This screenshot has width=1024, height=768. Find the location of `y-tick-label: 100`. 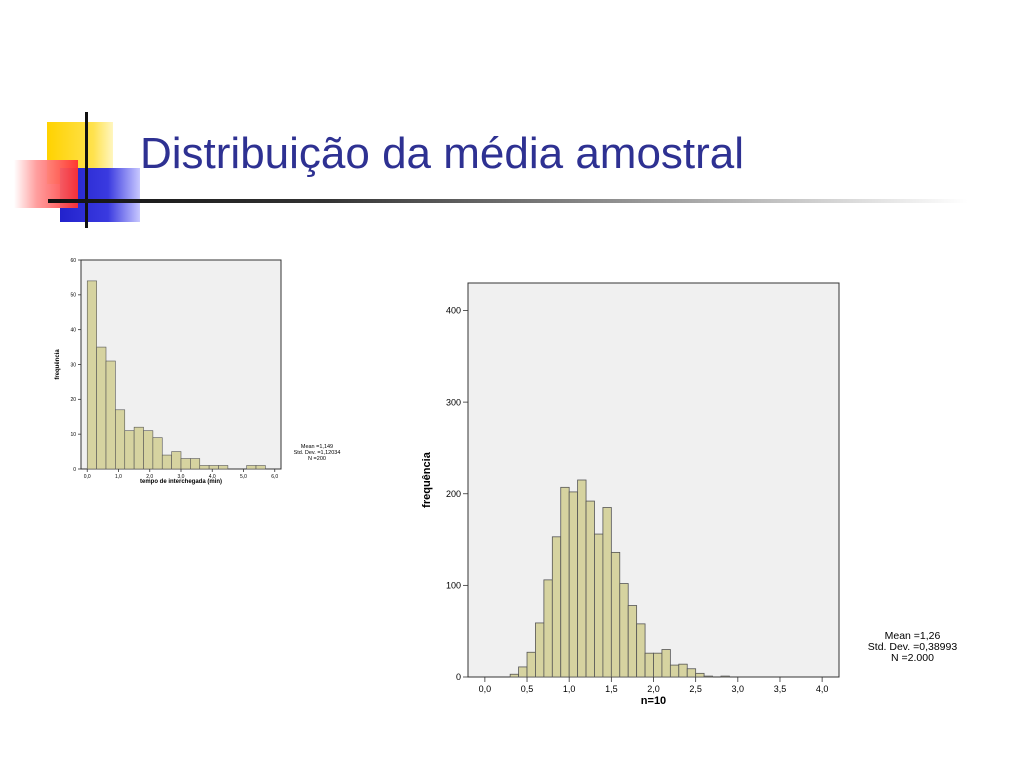

y-tick-label: 100 is located at coordinates (453, 586).